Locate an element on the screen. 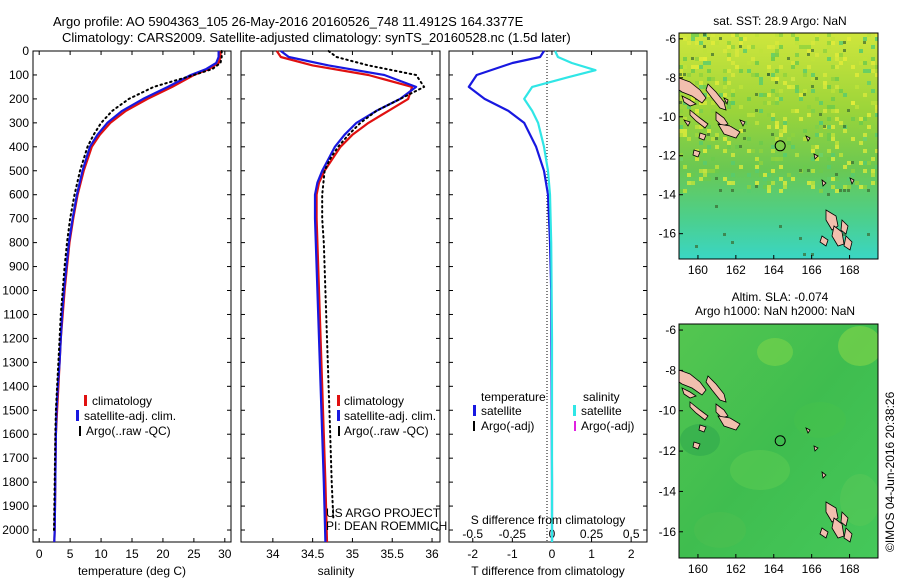 Image resolution: width=900 pixels, height=580 pixels. lat-tick-label: -12 is located at coordinates (668, 156).